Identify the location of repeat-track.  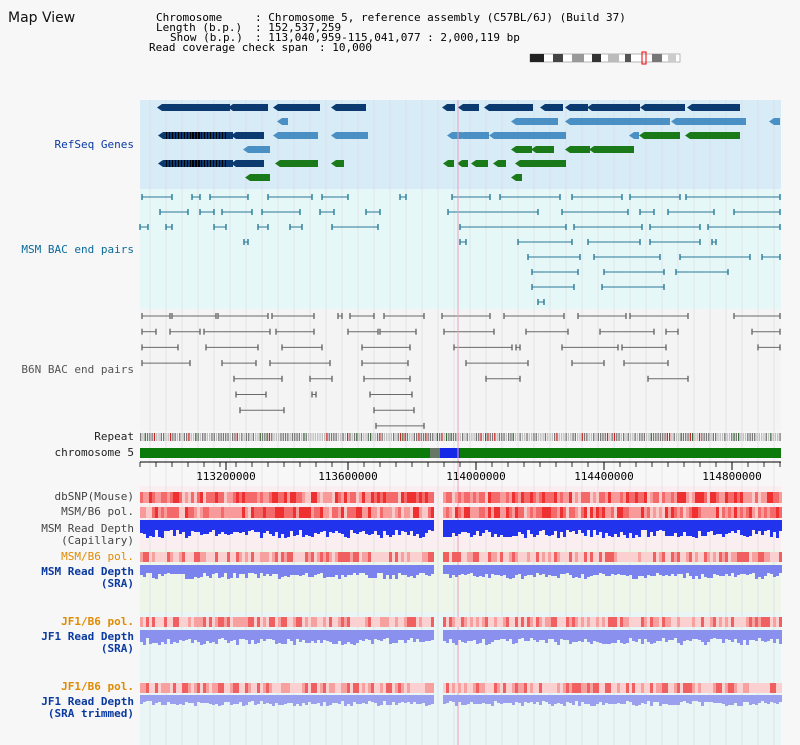
(460, 437).